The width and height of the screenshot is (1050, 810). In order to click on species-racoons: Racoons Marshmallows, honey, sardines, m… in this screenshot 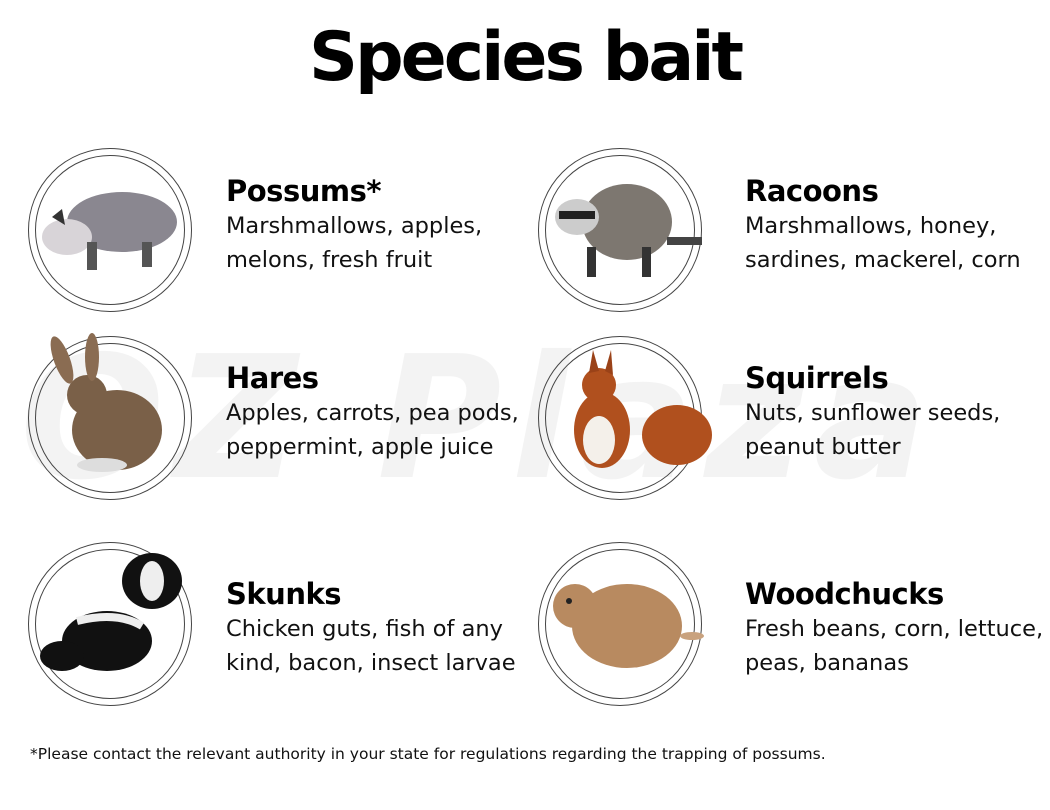, I will do `click(895, 225)`.